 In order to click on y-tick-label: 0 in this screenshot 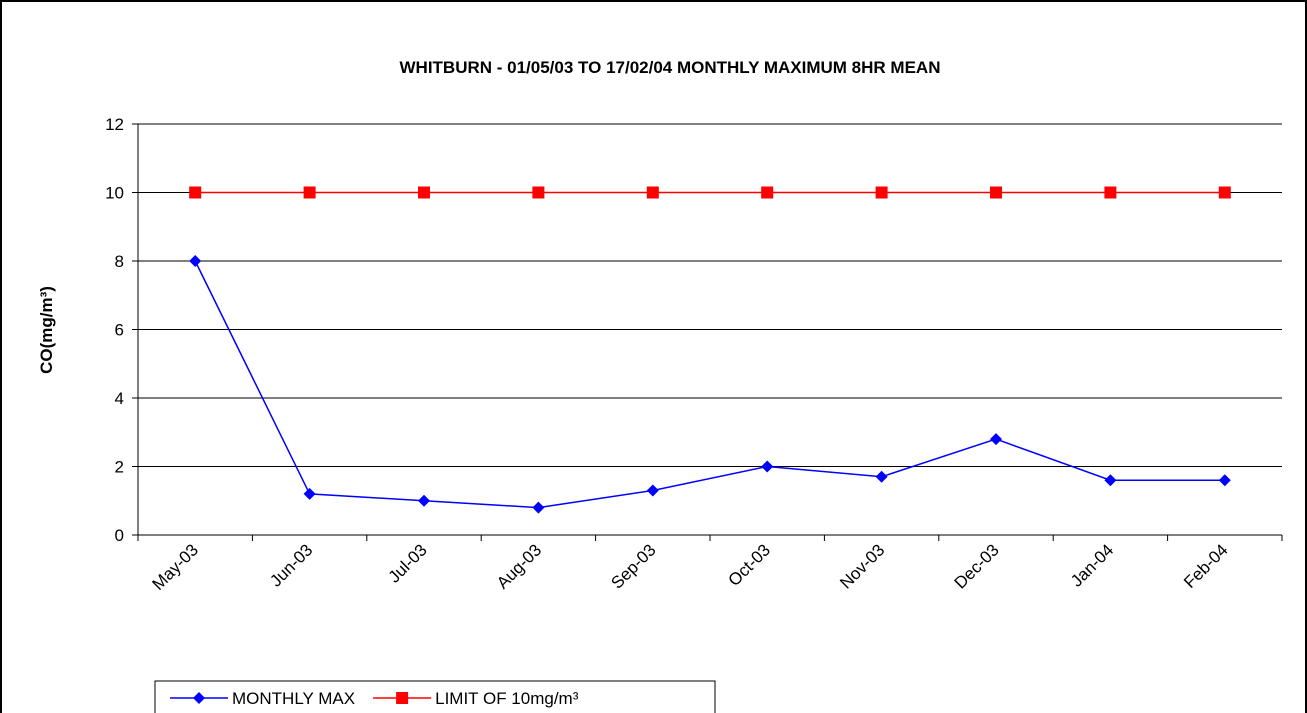, I will do `click(119, 535)`.